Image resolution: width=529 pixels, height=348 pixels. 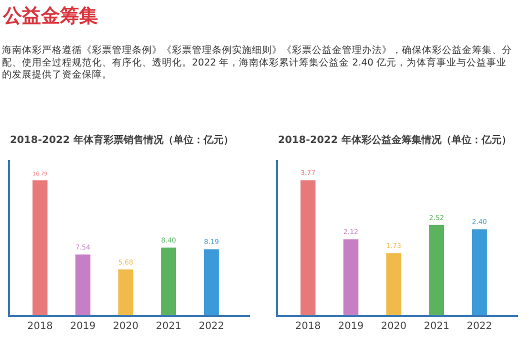 I want to click on chart-title: 2018-2022 年体育彩票销售情况（单位：亿元）, so click(x=122, y=140).